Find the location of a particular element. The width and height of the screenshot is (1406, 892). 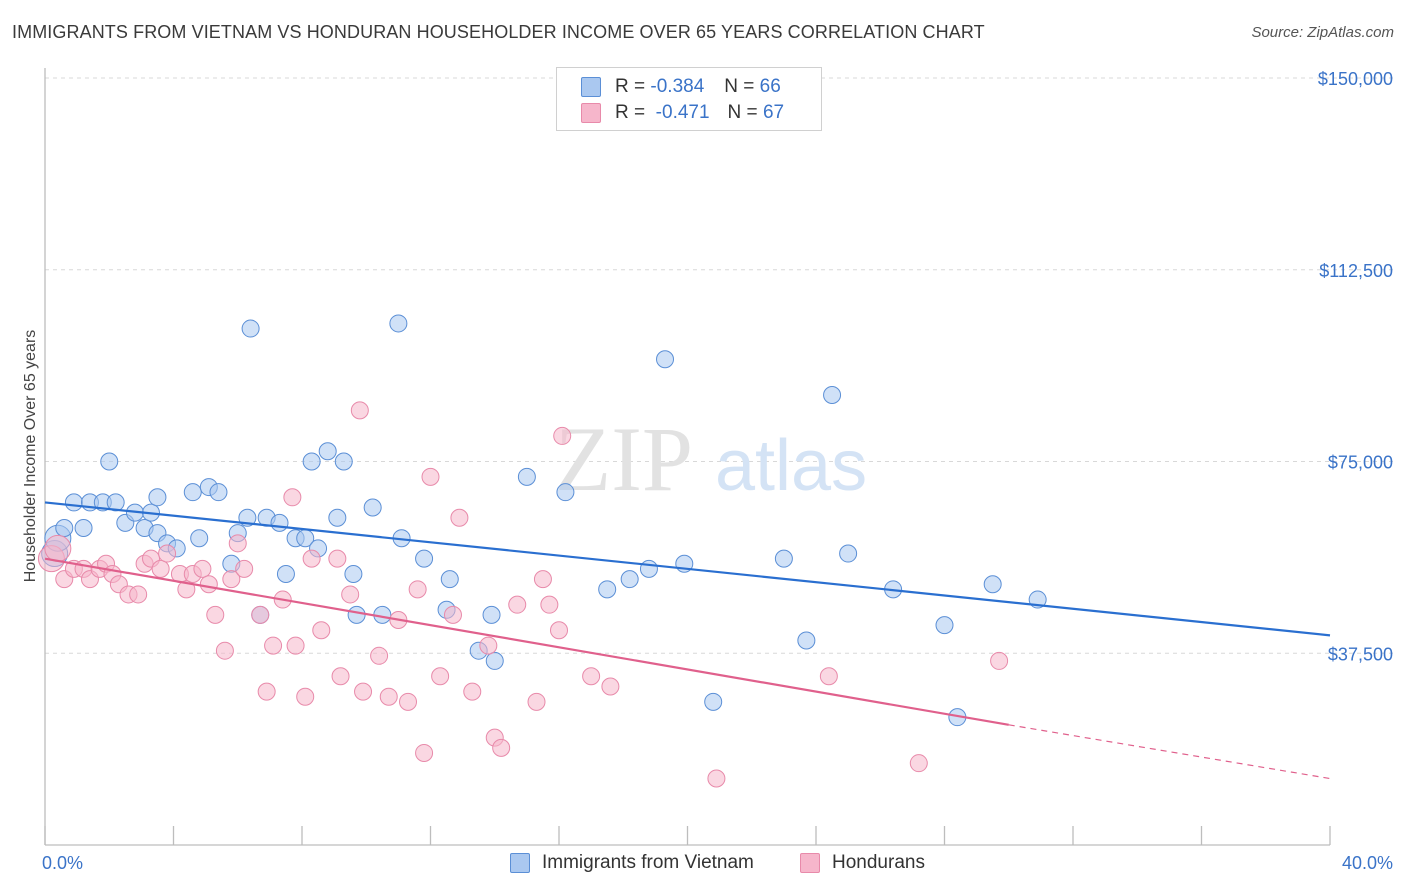

legend-swatch-hondurans is located at coordinates (591, 113).